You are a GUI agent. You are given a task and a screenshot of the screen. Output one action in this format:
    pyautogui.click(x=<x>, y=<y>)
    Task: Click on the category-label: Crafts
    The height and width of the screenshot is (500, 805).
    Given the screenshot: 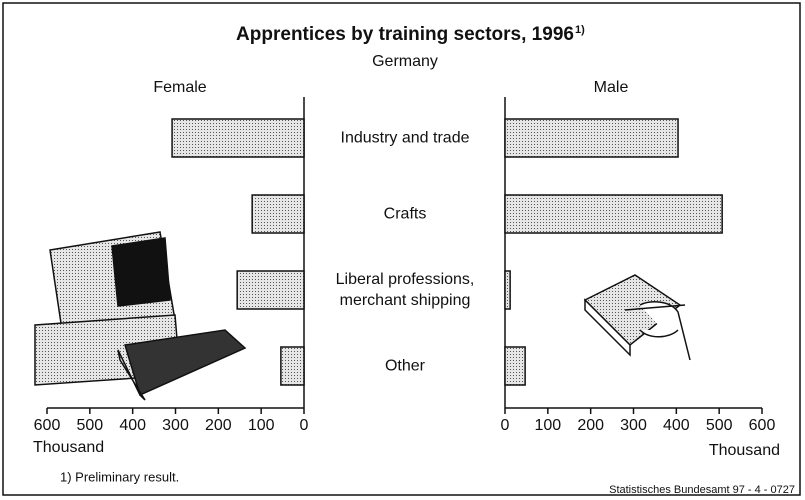 What is the action you would take?
    pyautogui.click(x=405, y=214)
    